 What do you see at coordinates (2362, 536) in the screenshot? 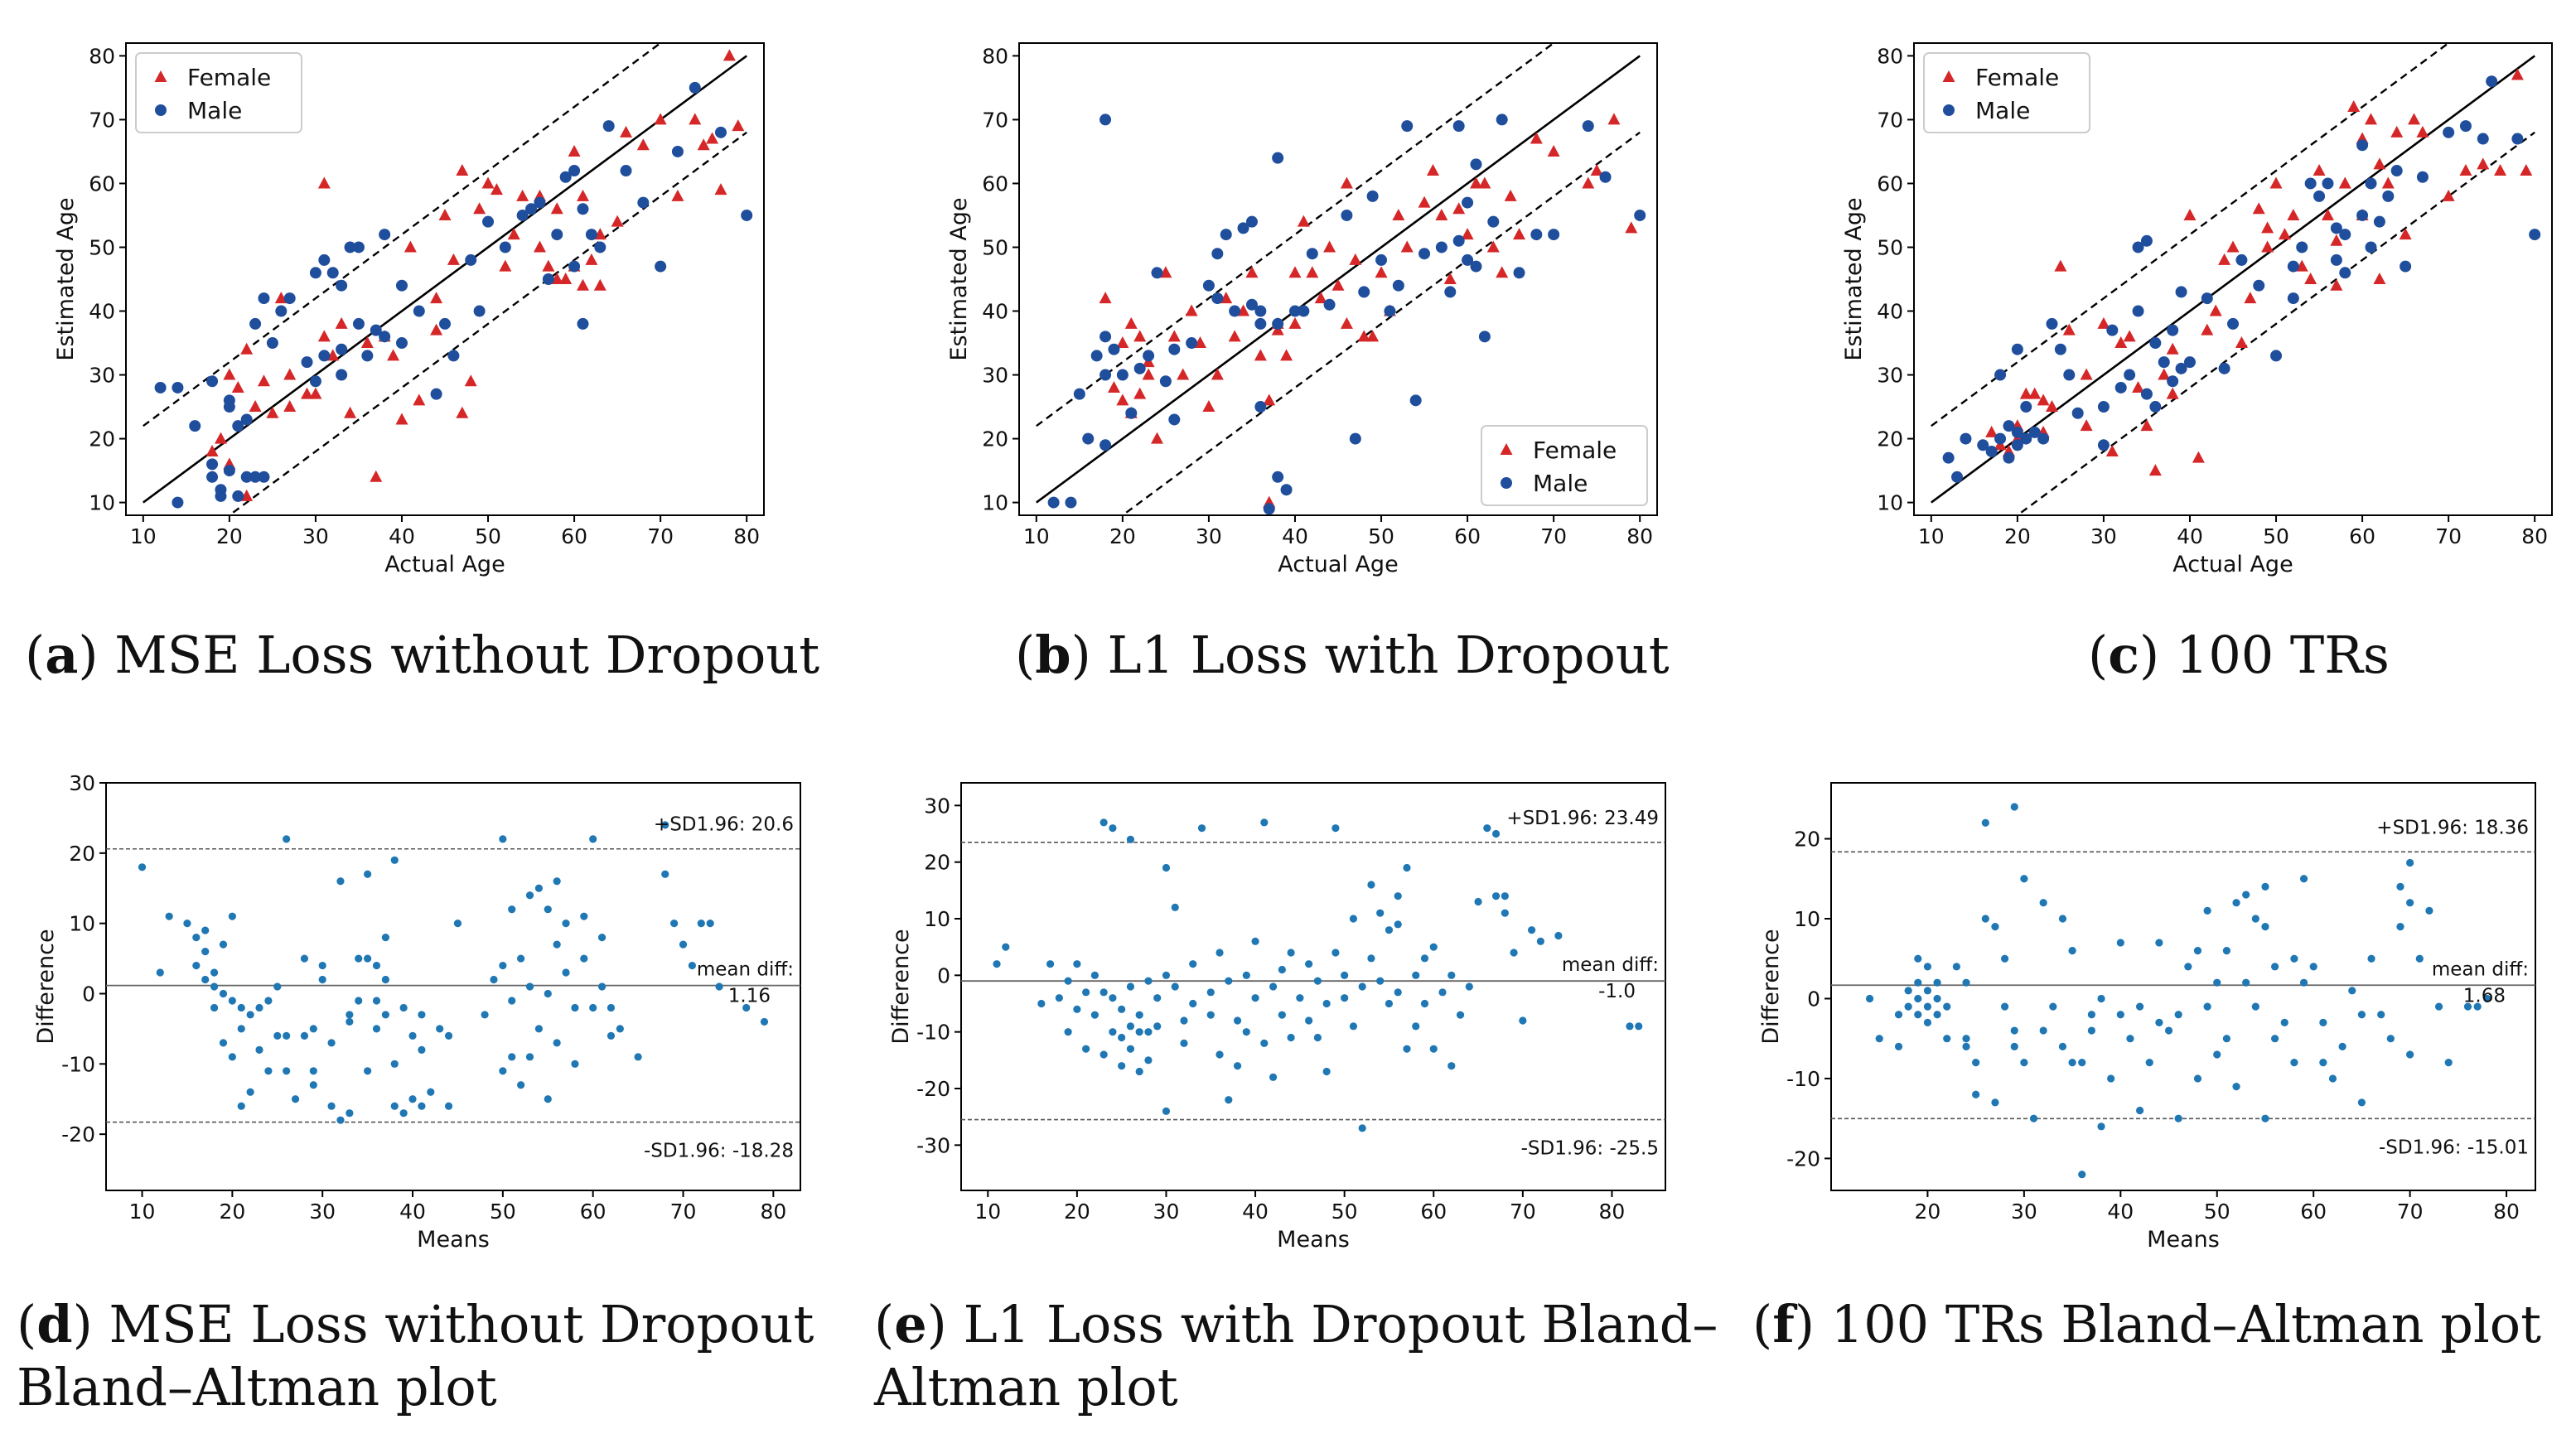
I see `x-tick-label: 60` at bounding box center [2362, 536].